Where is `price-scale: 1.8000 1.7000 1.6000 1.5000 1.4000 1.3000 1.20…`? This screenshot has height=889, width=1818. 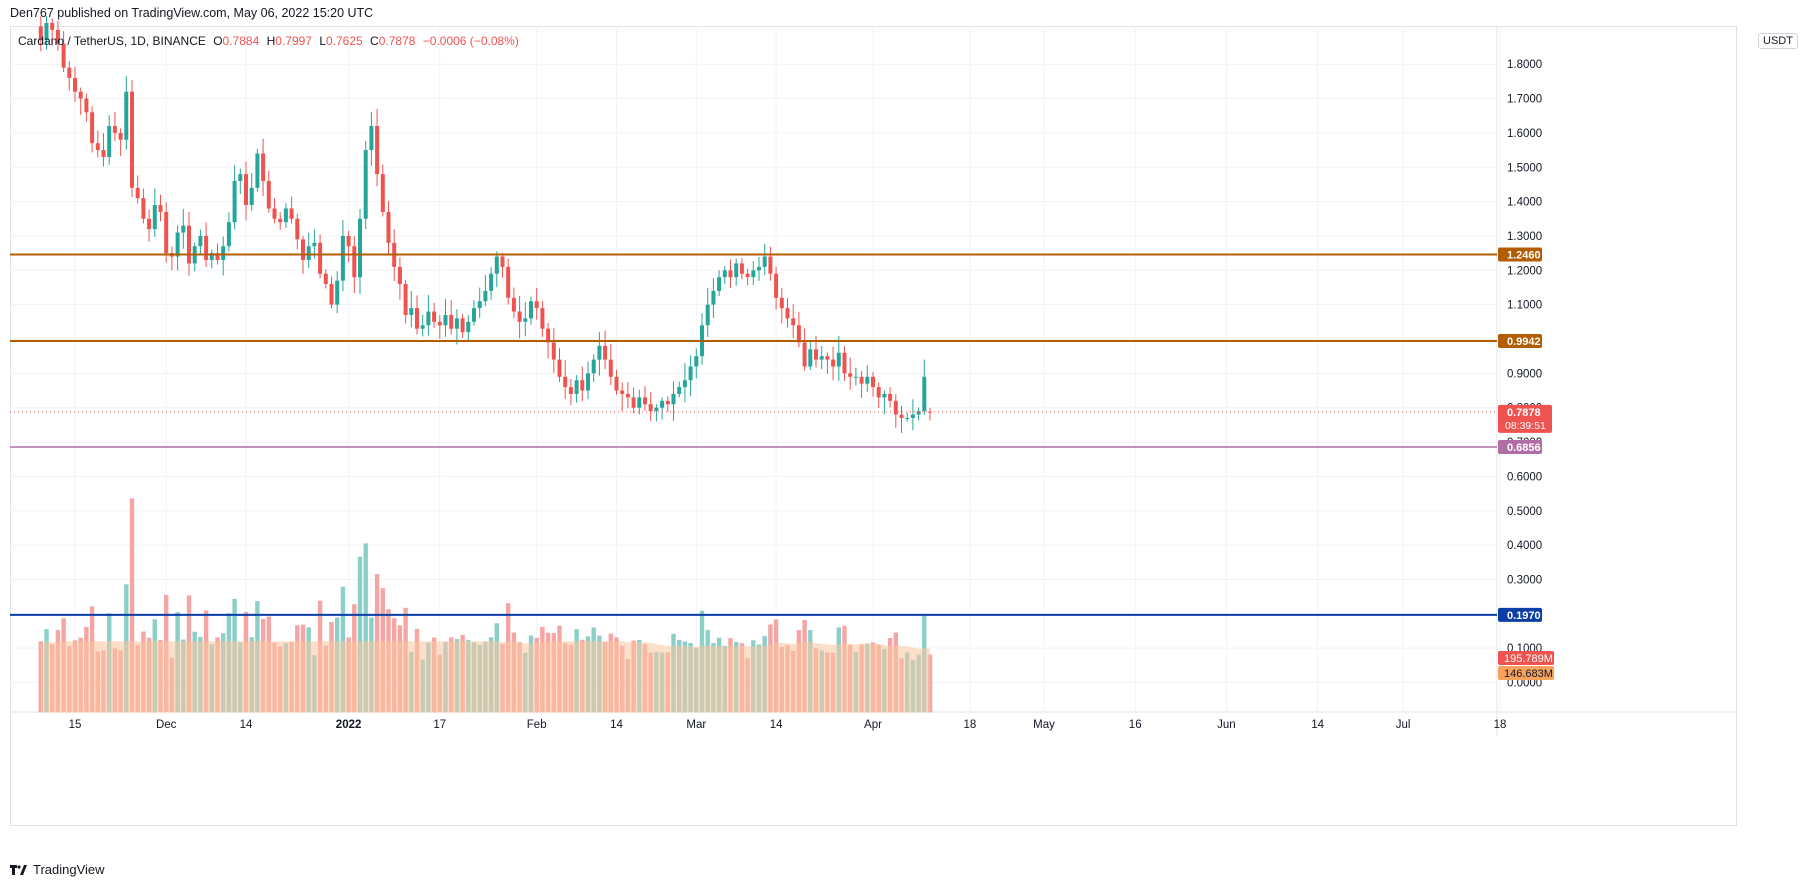 price-scale: 1.8000 1.7000 1.6000 1.5000 1.4000 1.3000 1.20… is located at coordinates (1526, 374).